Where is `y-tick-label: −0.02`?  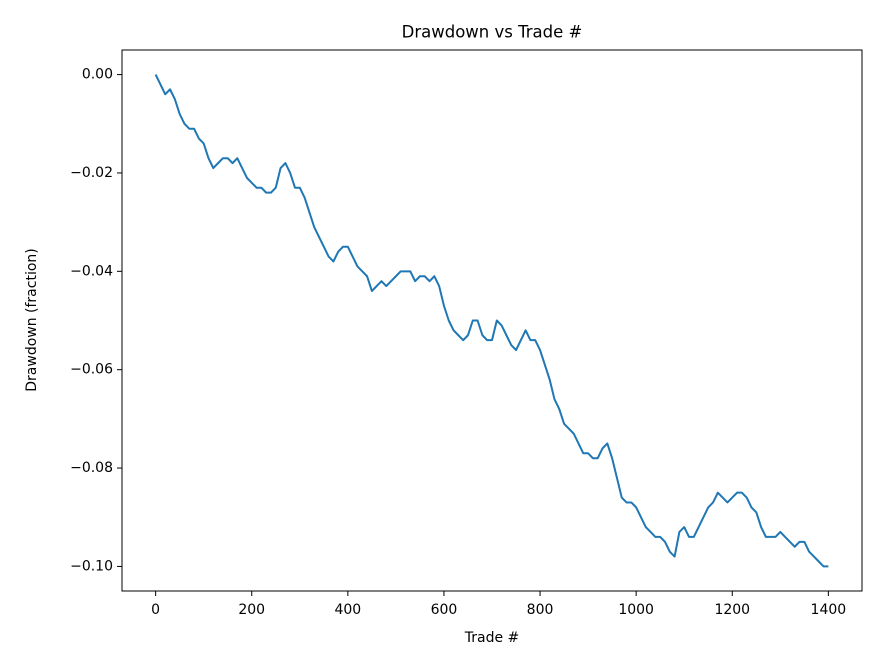
y-tick-label: −0.02 is located at coordinates (91, 173).